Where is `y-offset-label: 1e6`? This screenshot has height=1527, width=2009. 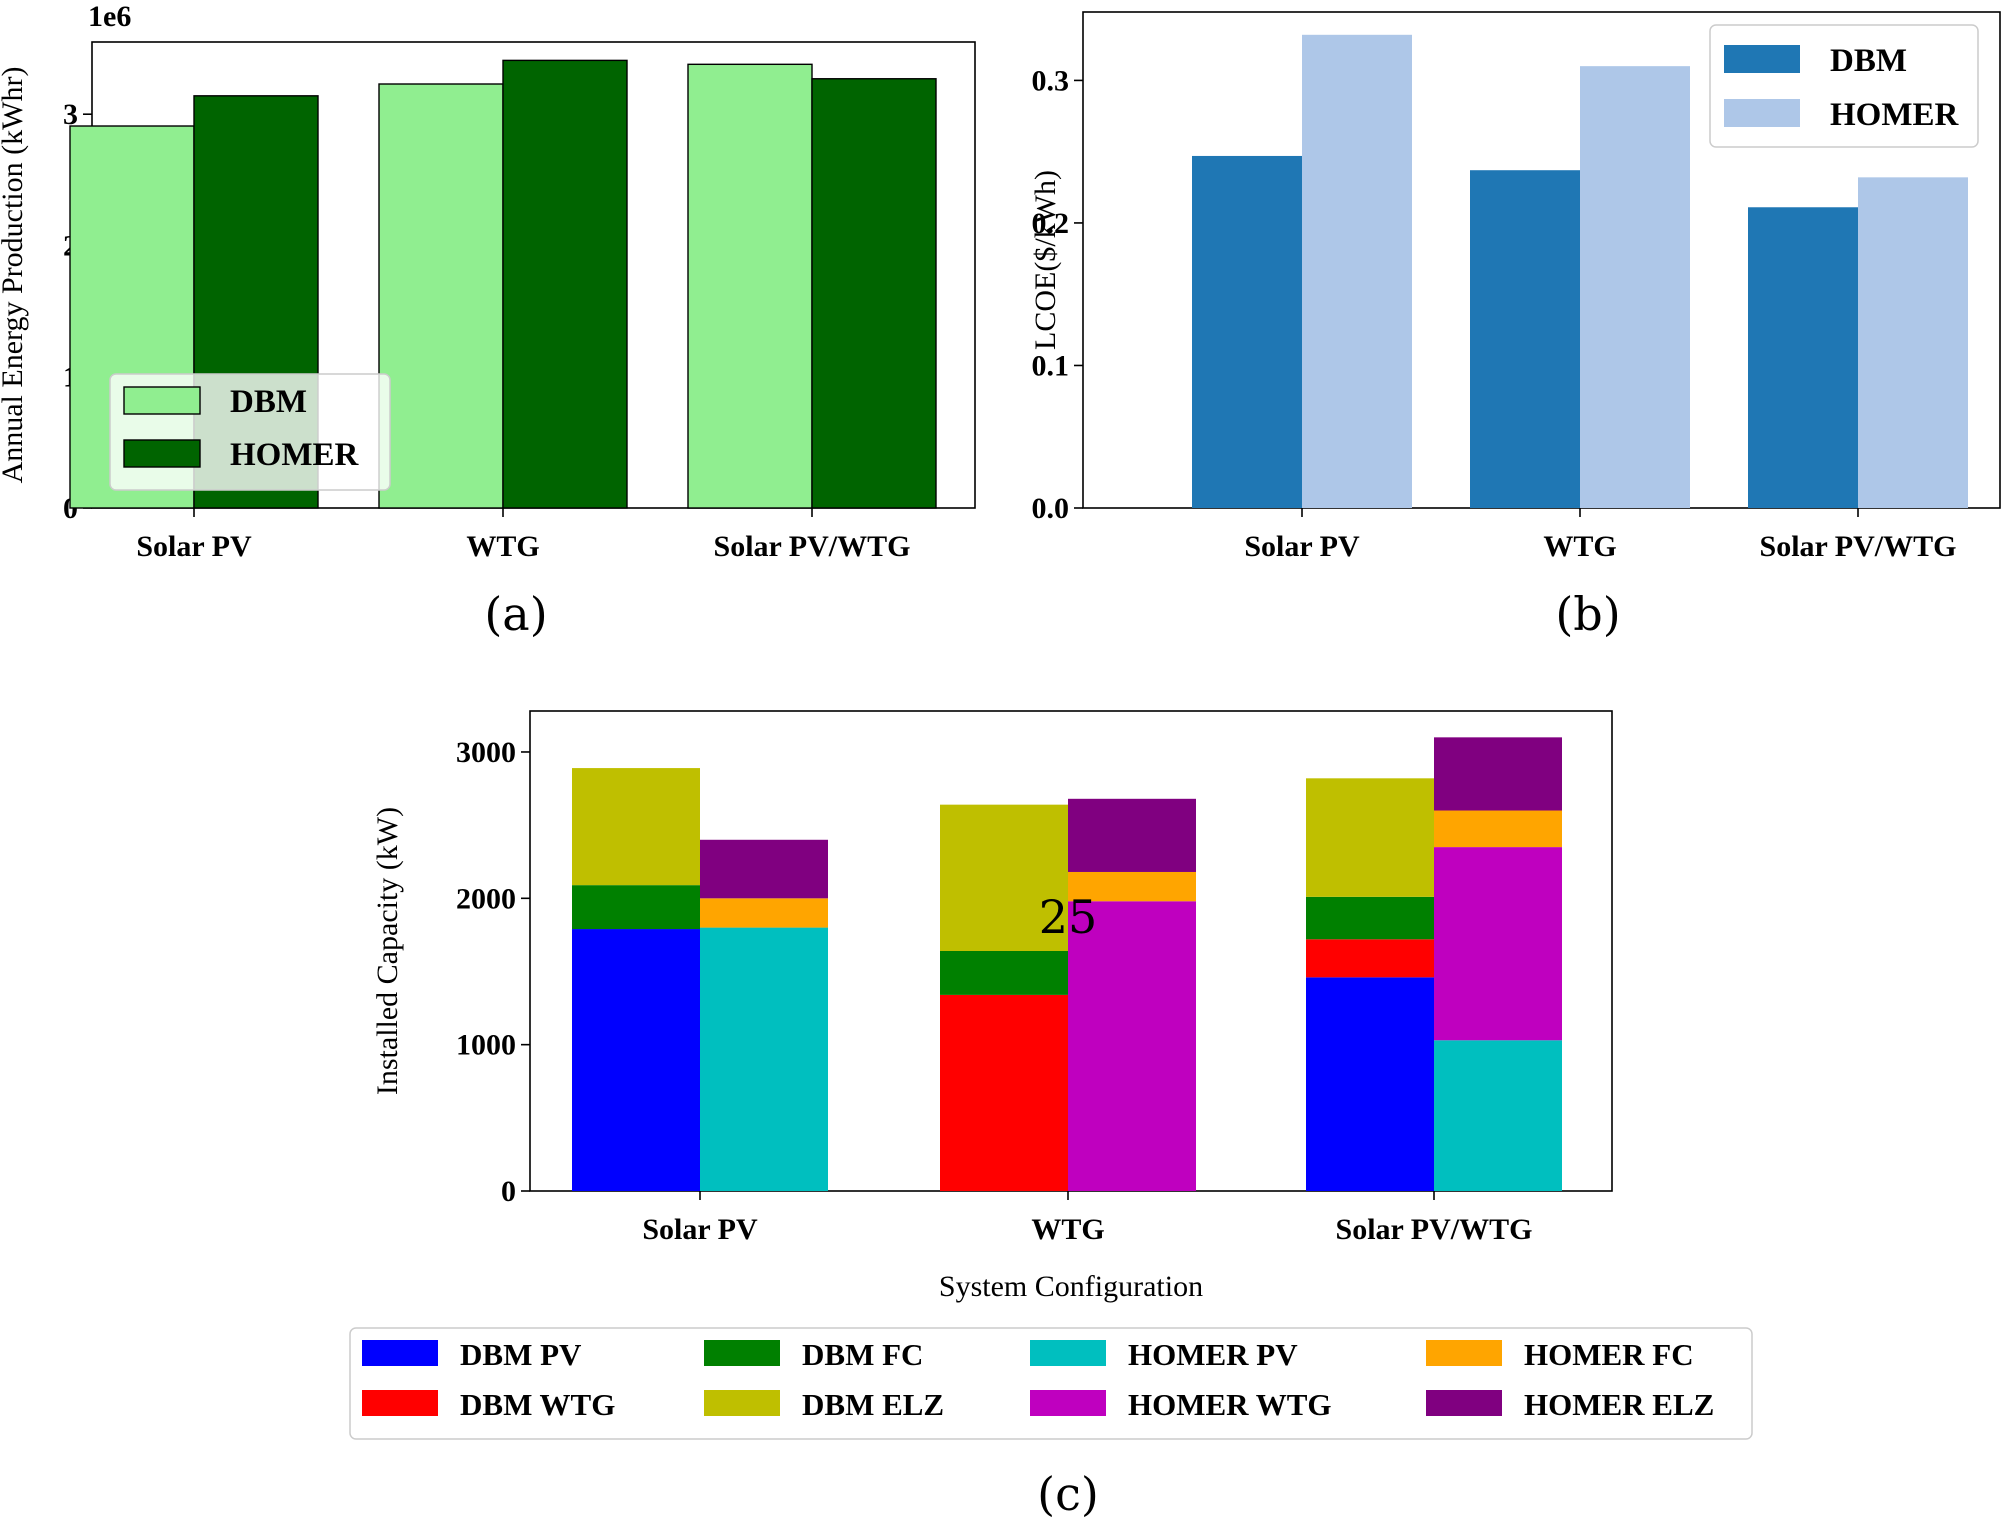 y-offset-label: 1e6 is located at coordinates (109, 16).